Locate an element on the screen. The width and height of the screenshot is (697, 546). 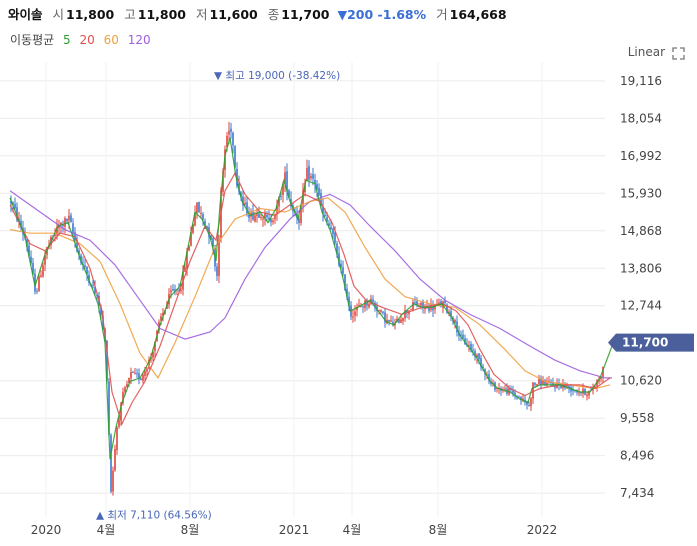
volume-value: 164,668 is located at coordinates (478, 14).